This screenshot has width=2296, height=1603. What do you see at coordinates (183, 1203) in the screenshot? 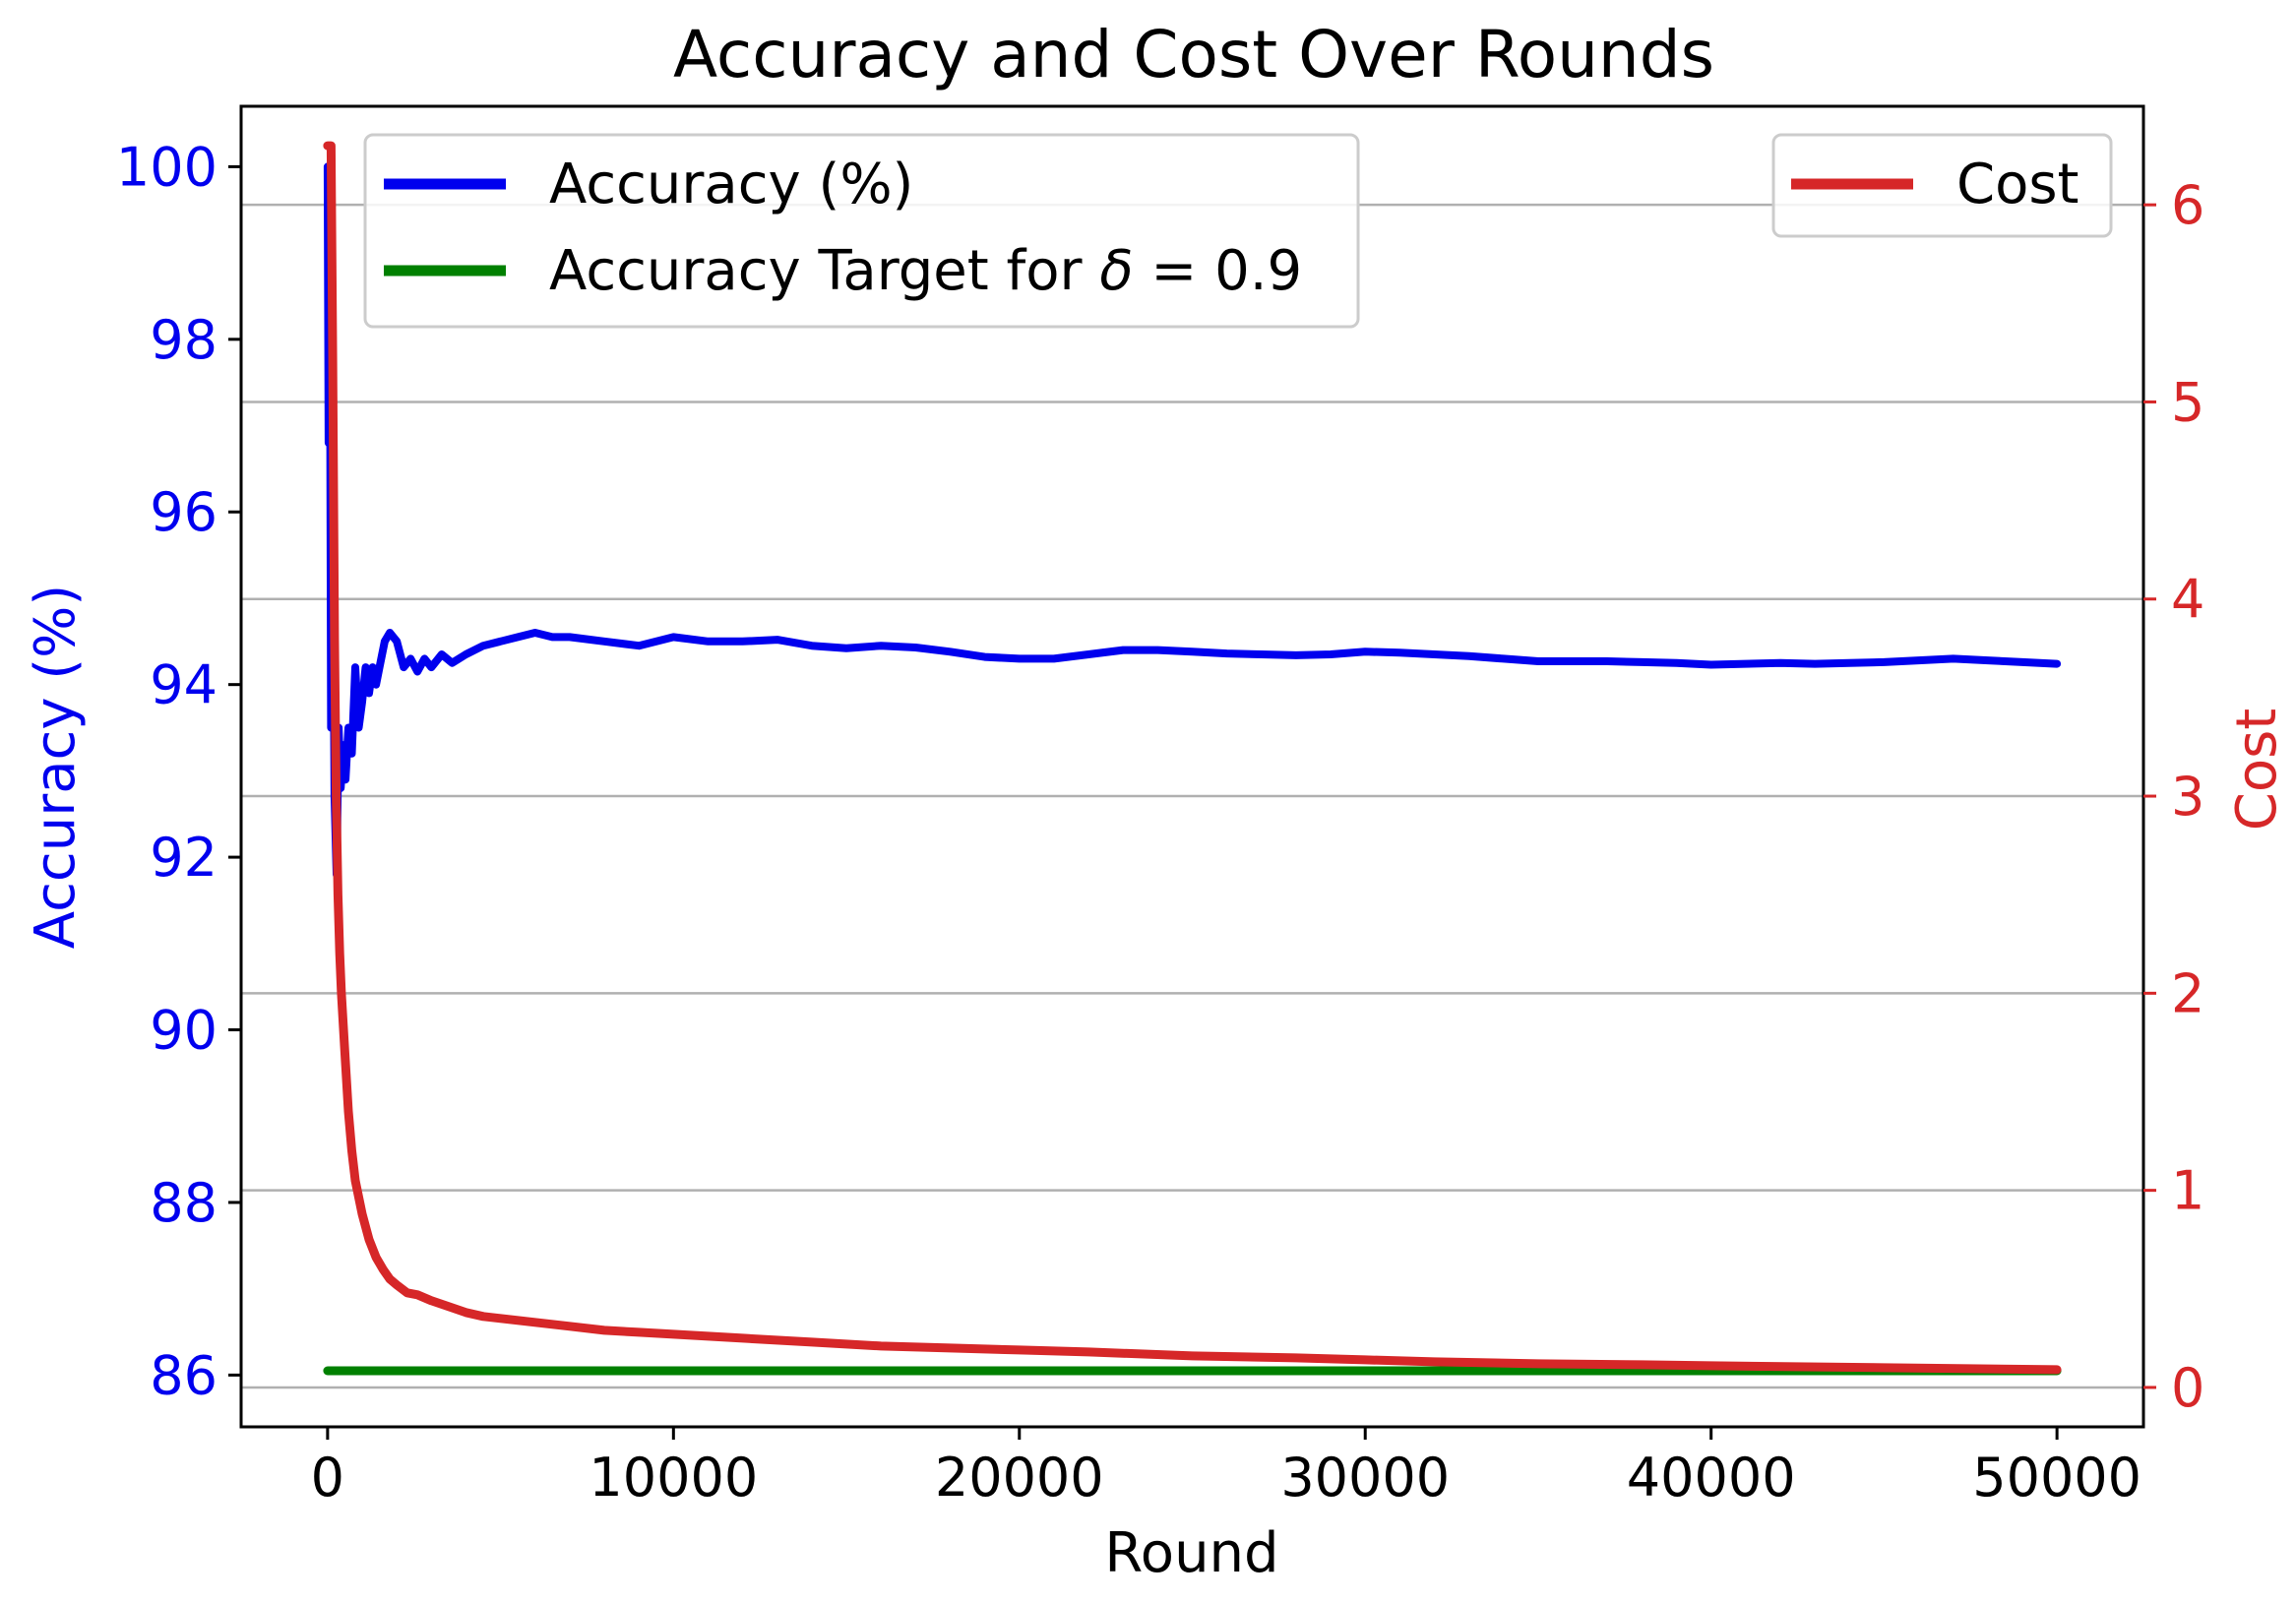
I see `left-y-tick-label: 88` at bounding box center [183, 1203].